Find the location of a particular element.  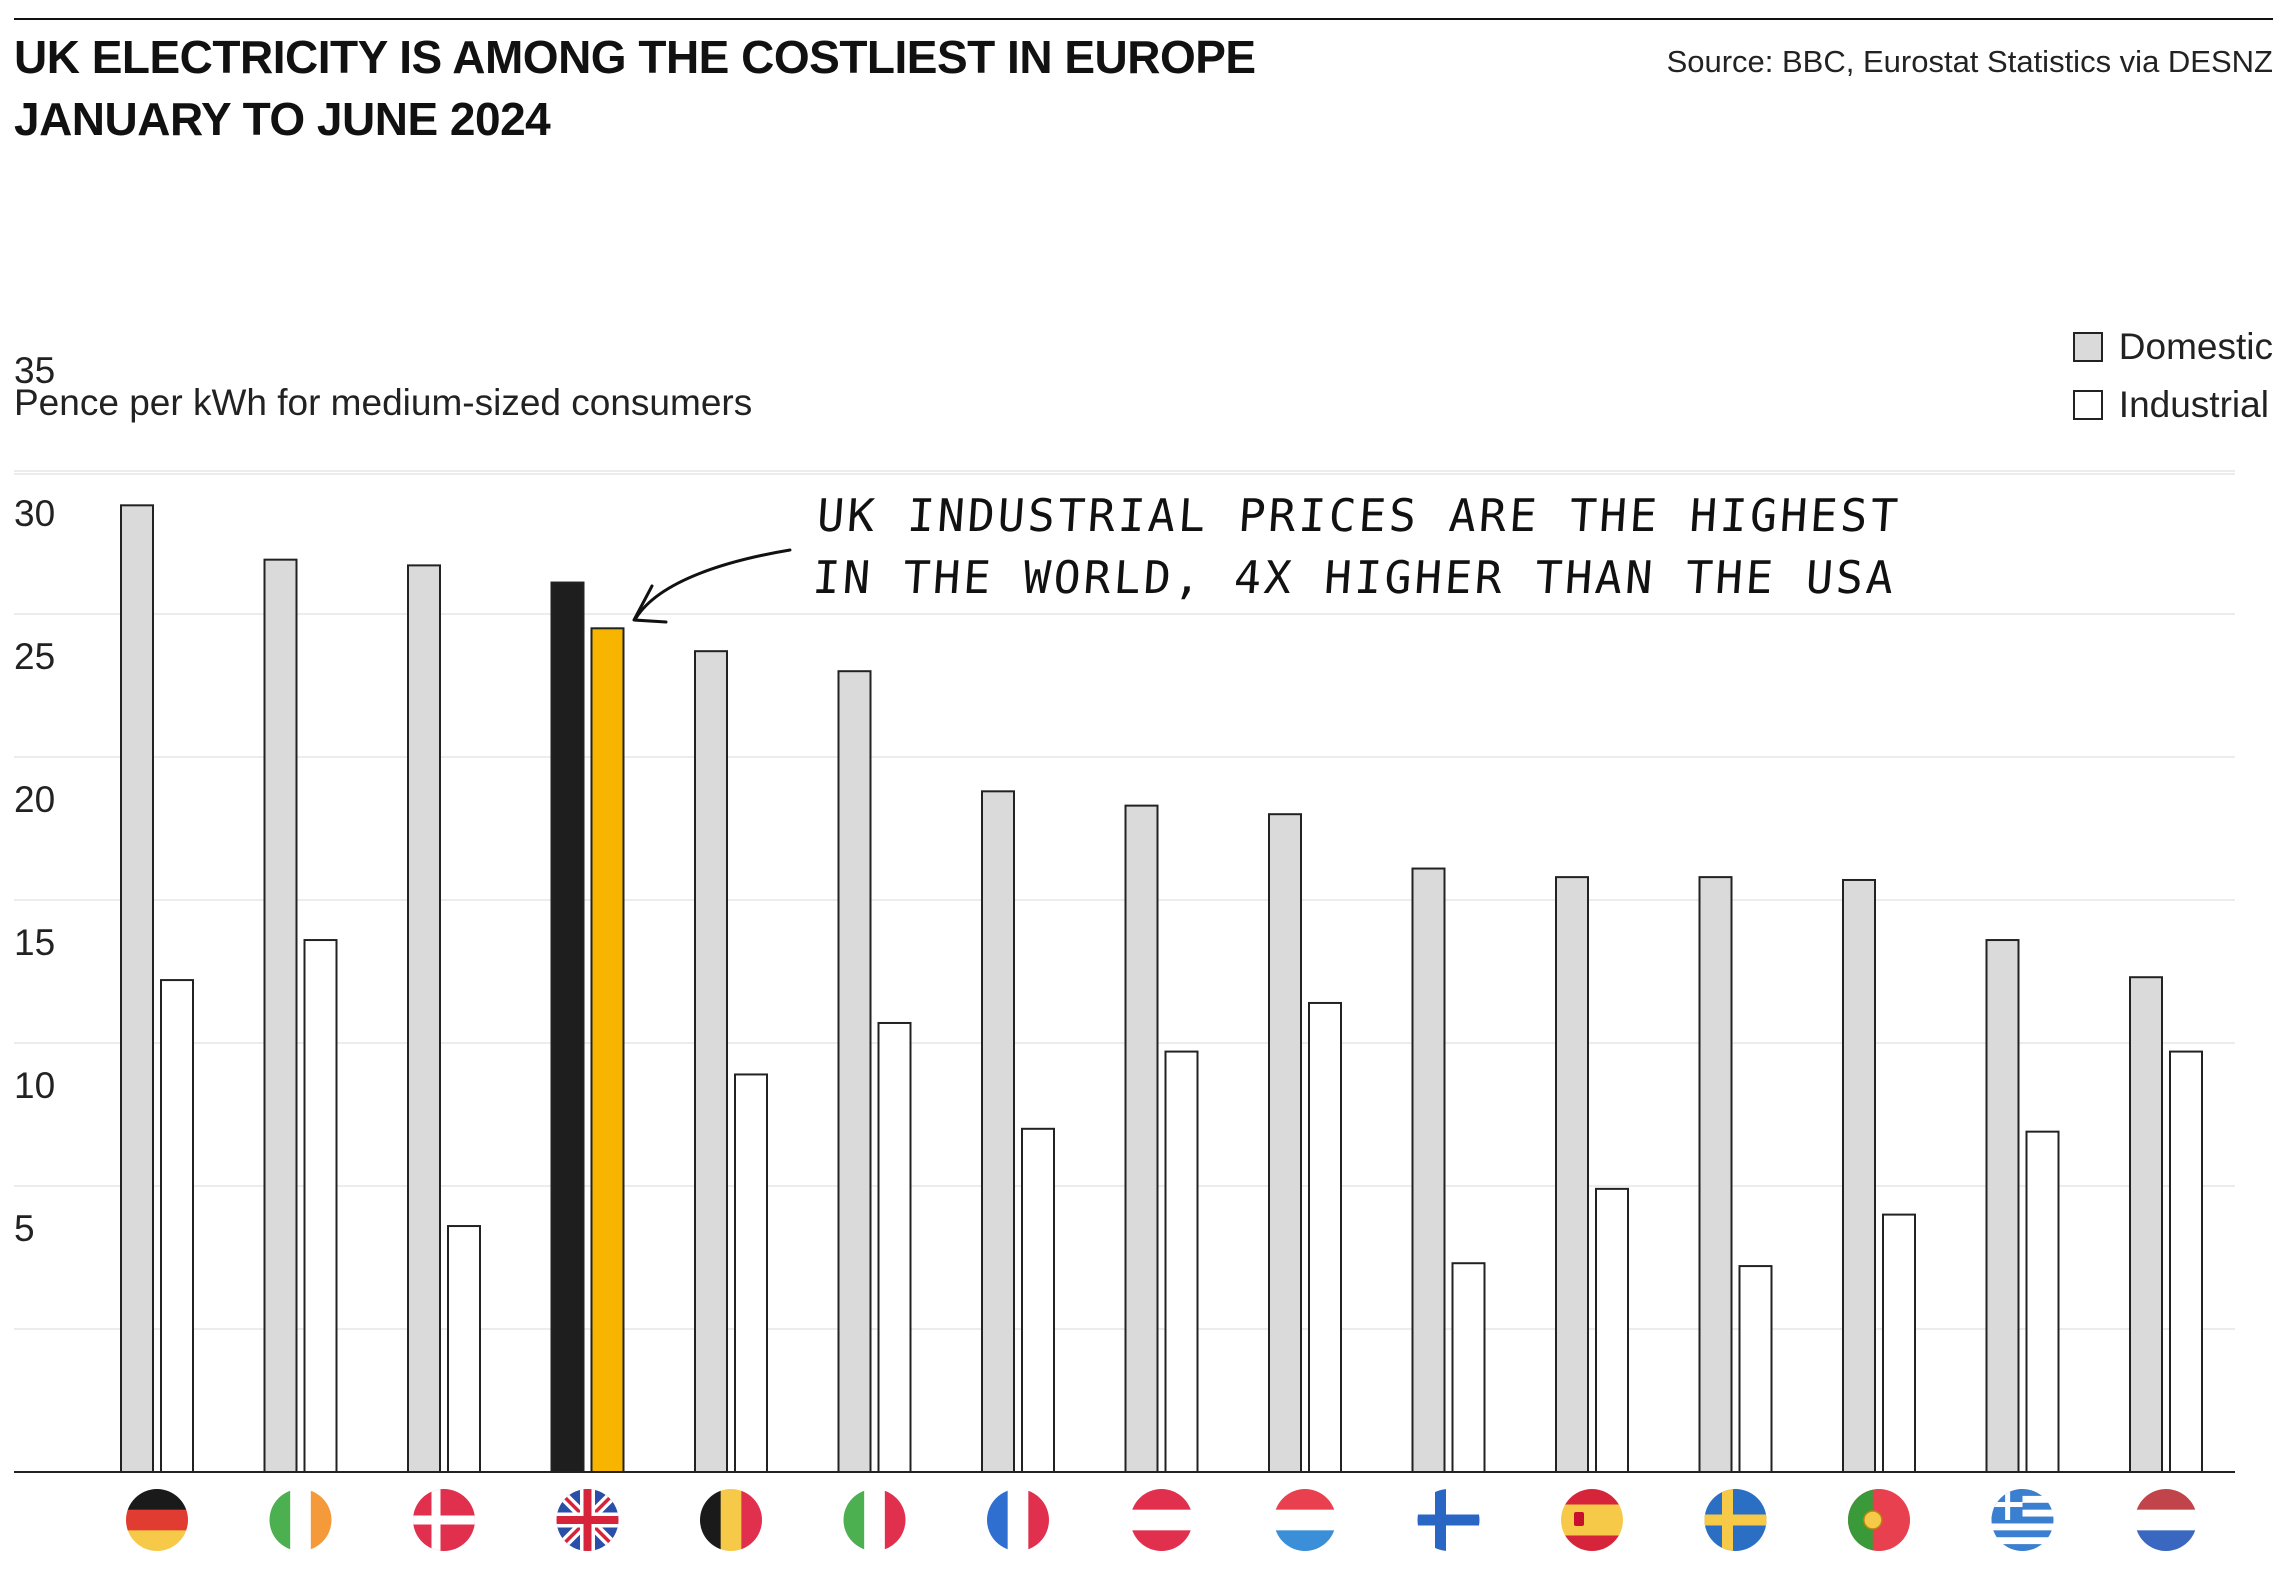

legend-item-domestic: Domestic is located at coordinates (2172, 347).